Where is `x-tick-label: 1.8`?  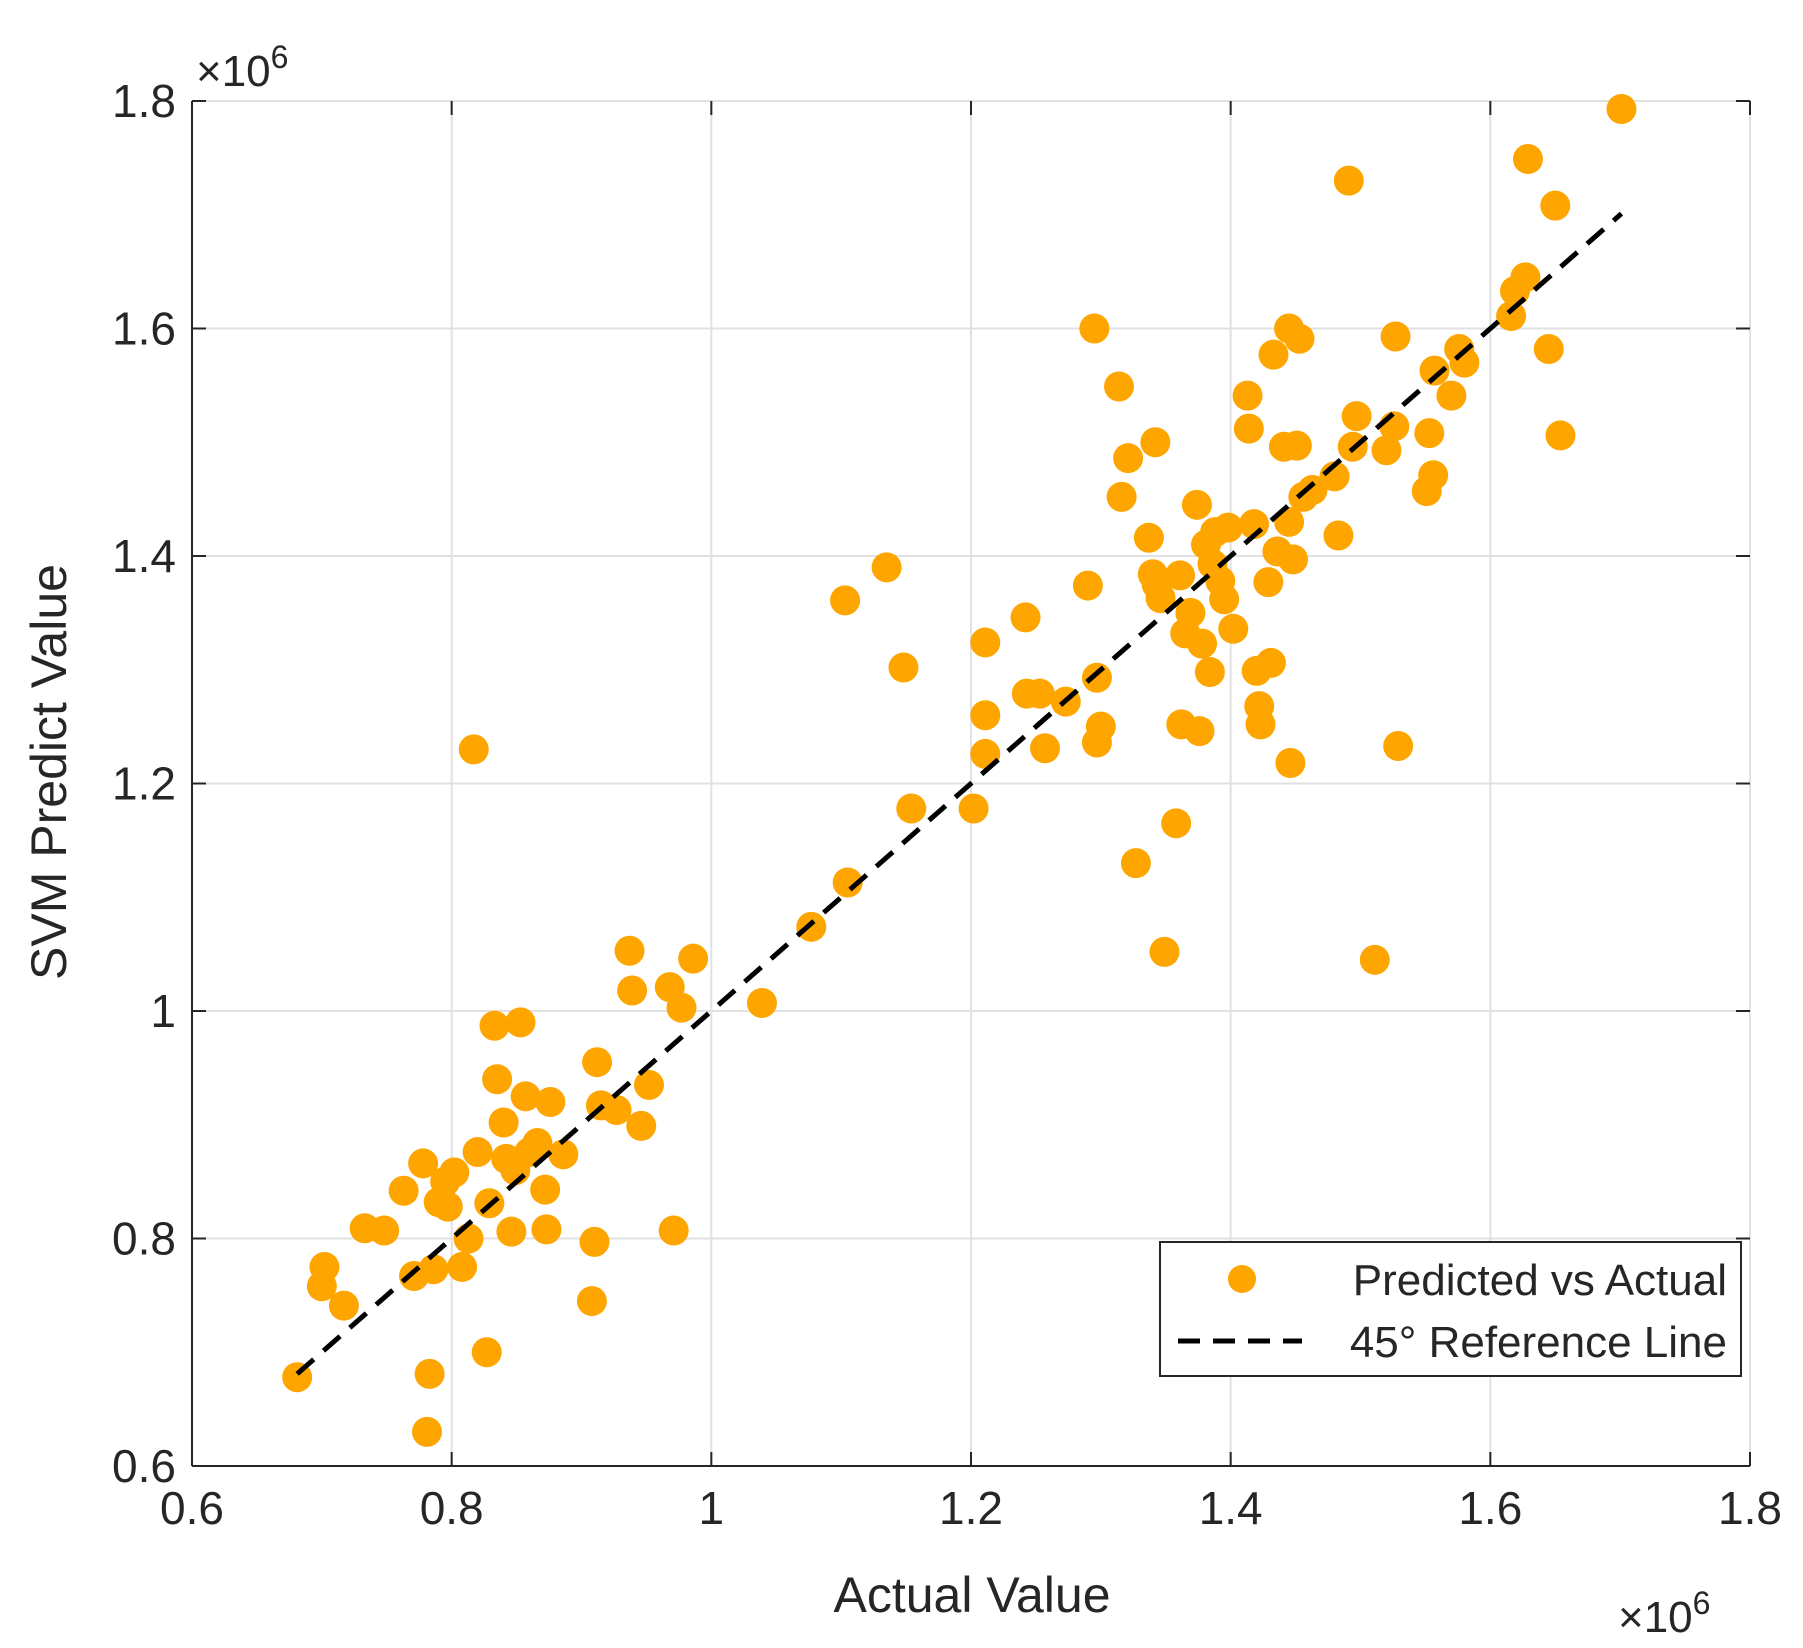
x-tick-label: 1.8 is located at coordinates (1750, 1508).